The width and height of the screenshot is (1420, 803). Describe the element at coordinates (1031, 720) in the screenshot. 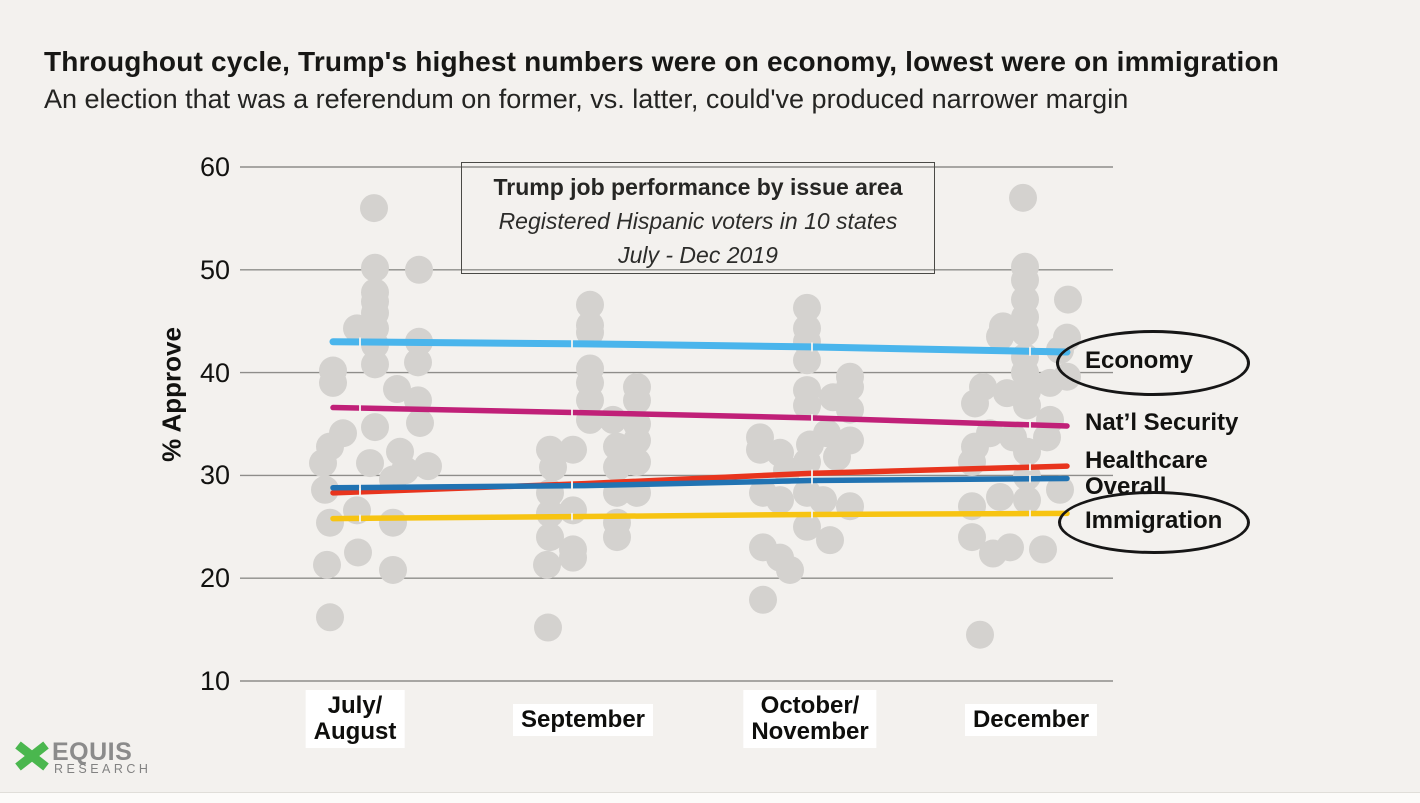

I see `x-label-december: December` at that location.